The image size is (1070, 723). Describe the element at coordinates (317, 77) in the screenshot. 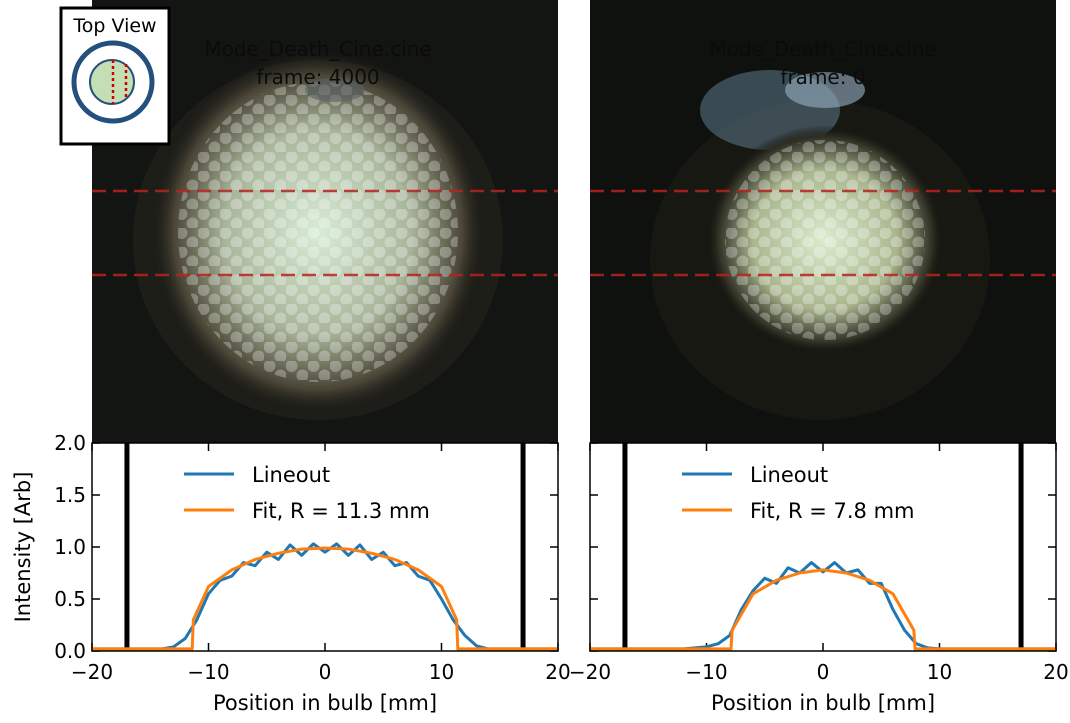

I see `image-frame: frame: 4000` at that location.